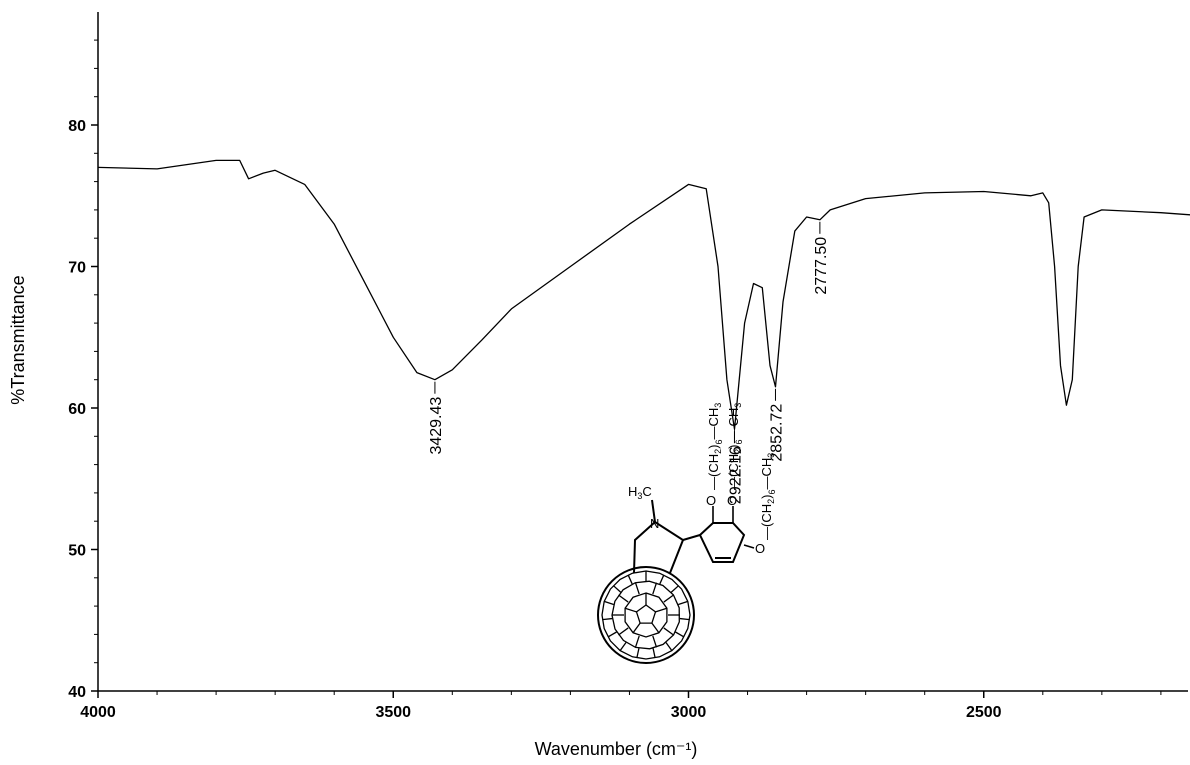 The height and width of the screenshot is (765, 1190). I want to click on peak-label: 2852.72, so click(776, 433).